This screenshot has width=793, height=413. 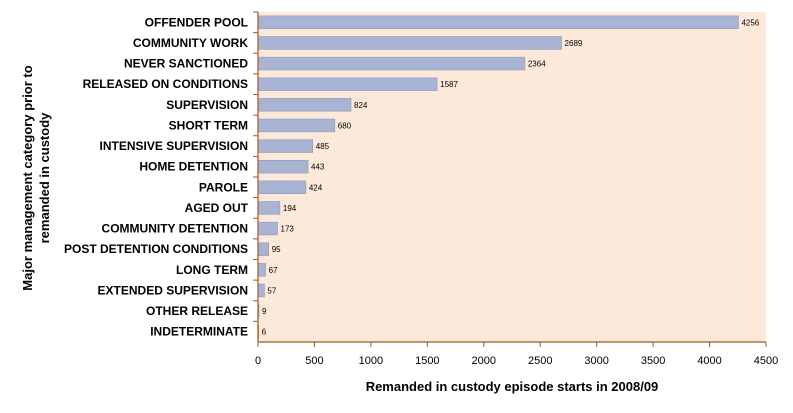 I want to click on data-label: 680, so click(x=345, y=125).